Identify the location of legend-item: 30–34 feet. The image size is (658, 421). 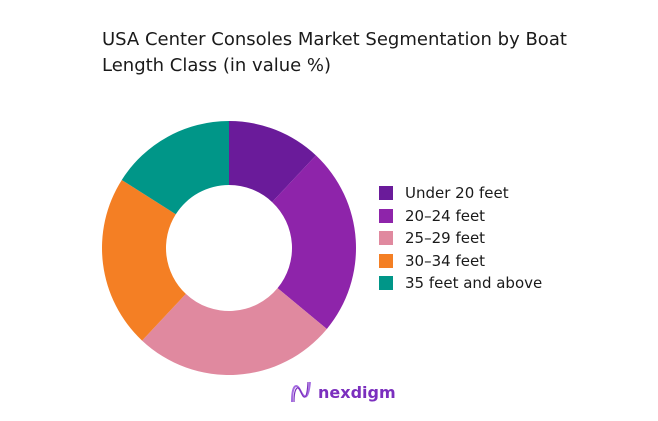
(460, 261).